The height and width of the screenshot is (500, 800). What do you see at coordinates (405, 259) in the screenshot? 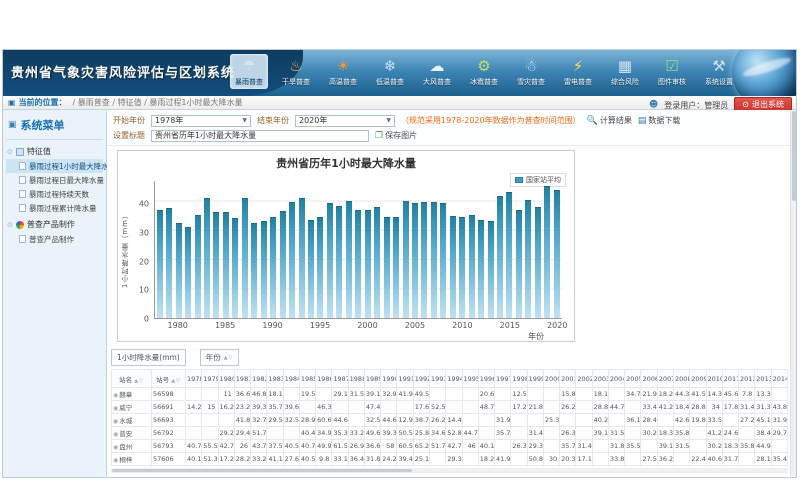
I see `bar-2004` at bounding box center [405, 259].